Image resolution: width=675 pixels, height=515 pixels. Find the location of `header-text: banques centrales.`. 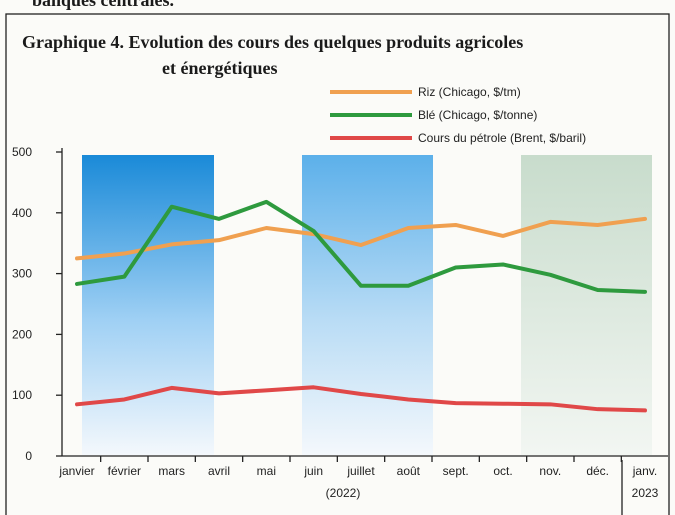

header-text: banques centrales. is located at coordinates (103, 5).